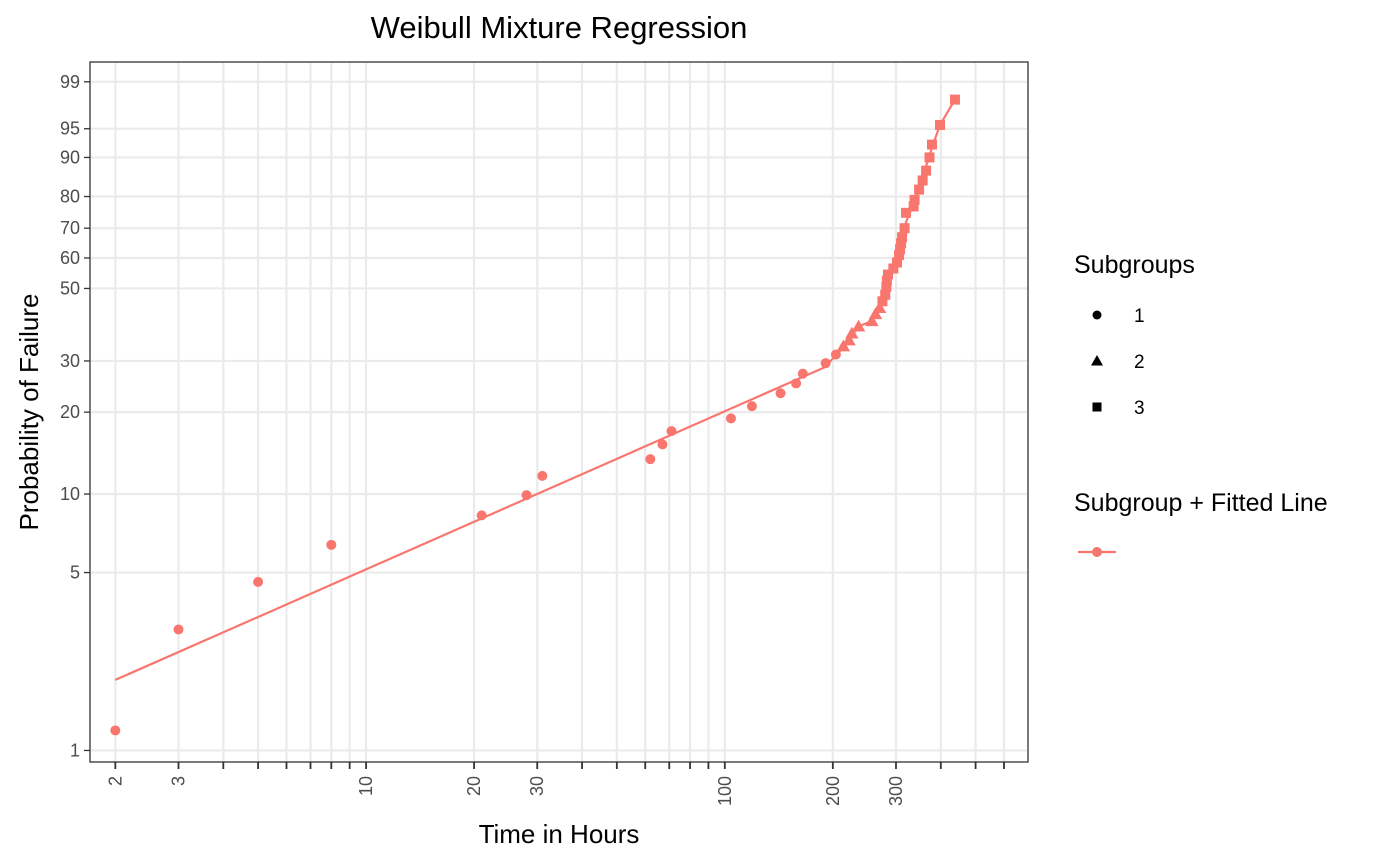  What do you see at coordinates (1097, 407) in the screenshot?
I see `legend-key-square` at bounding box center [1097, 407].